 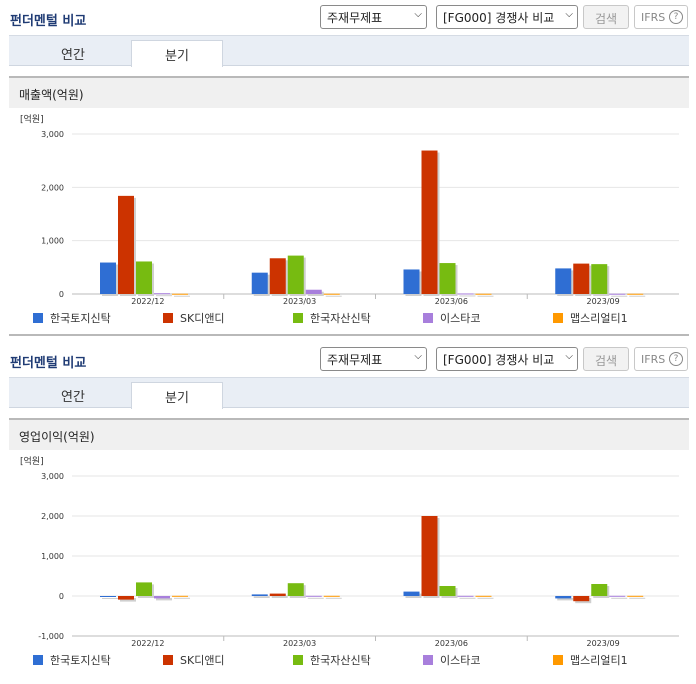 I want to click on chart-box: 매출액(억원), so click(x=349, y=92).